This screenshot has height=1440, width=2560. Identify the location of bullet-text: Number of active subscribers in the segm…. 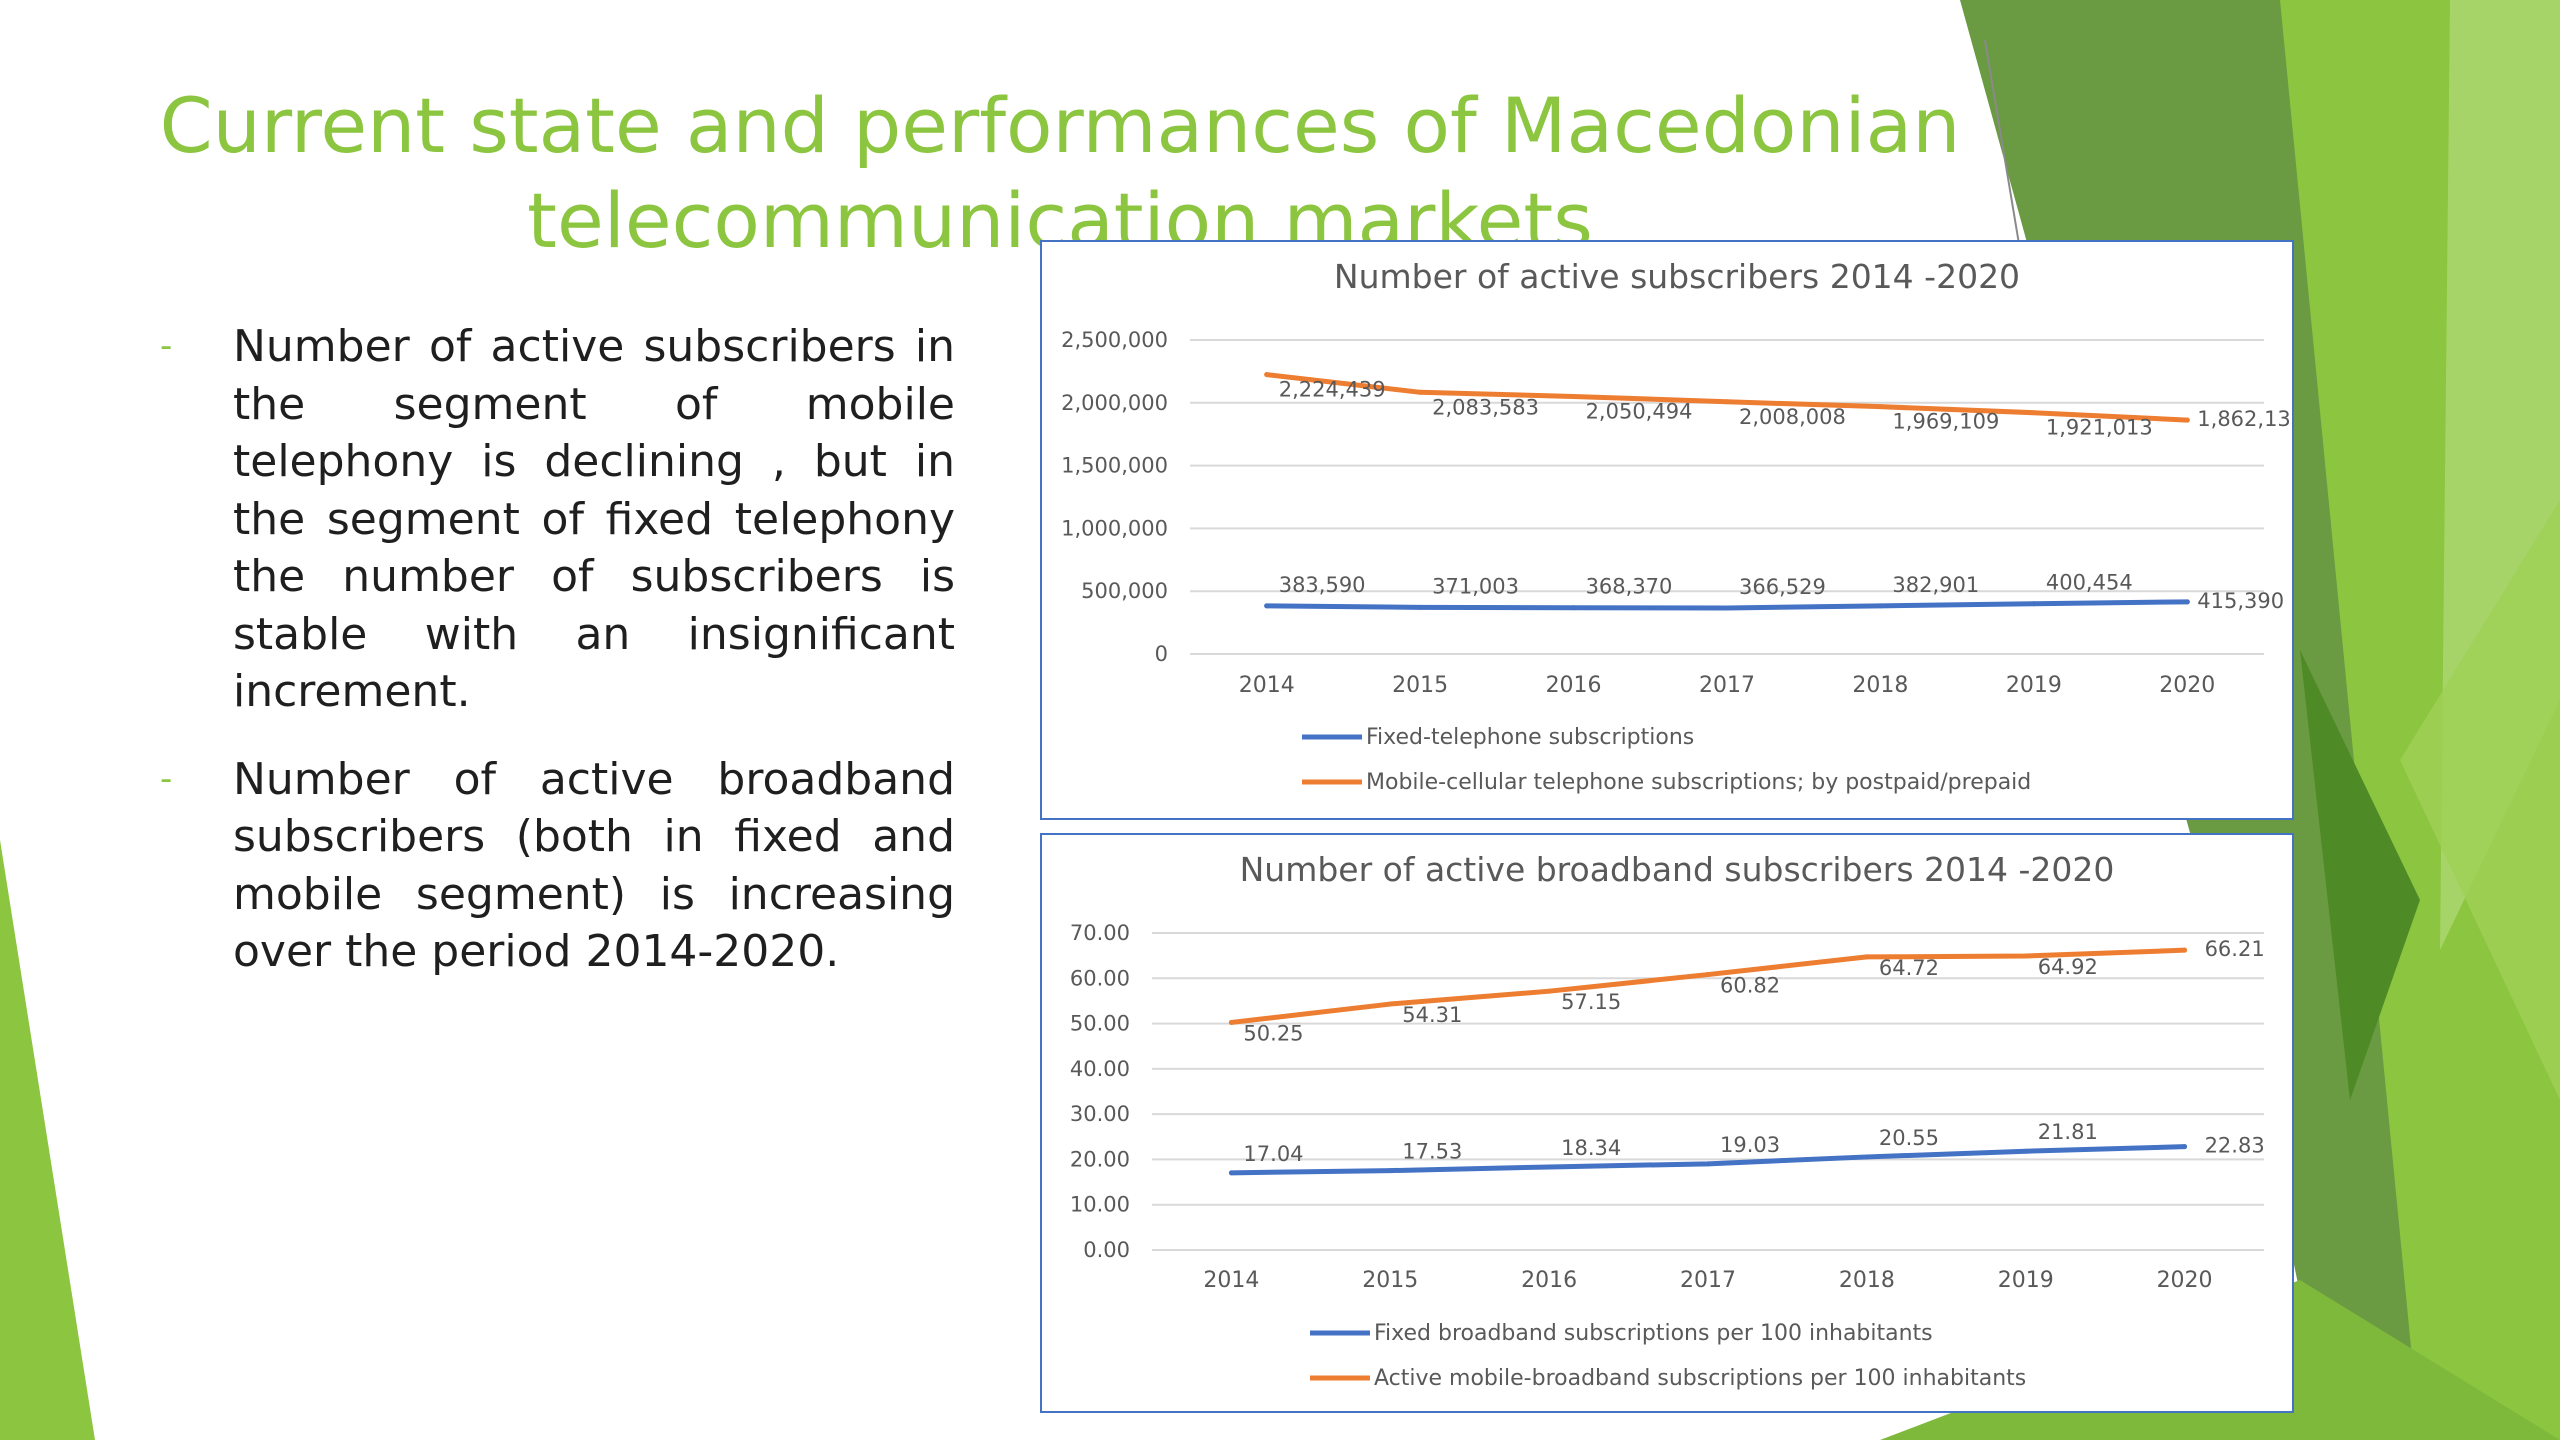
(594, 519).